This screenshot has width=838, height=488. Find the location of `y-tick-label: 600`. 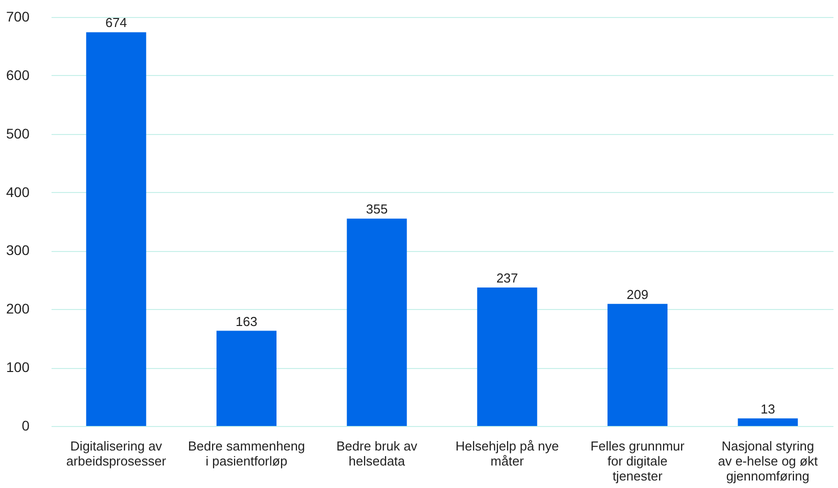

y-tick-label: 600 is located at coordinates (18, 74).